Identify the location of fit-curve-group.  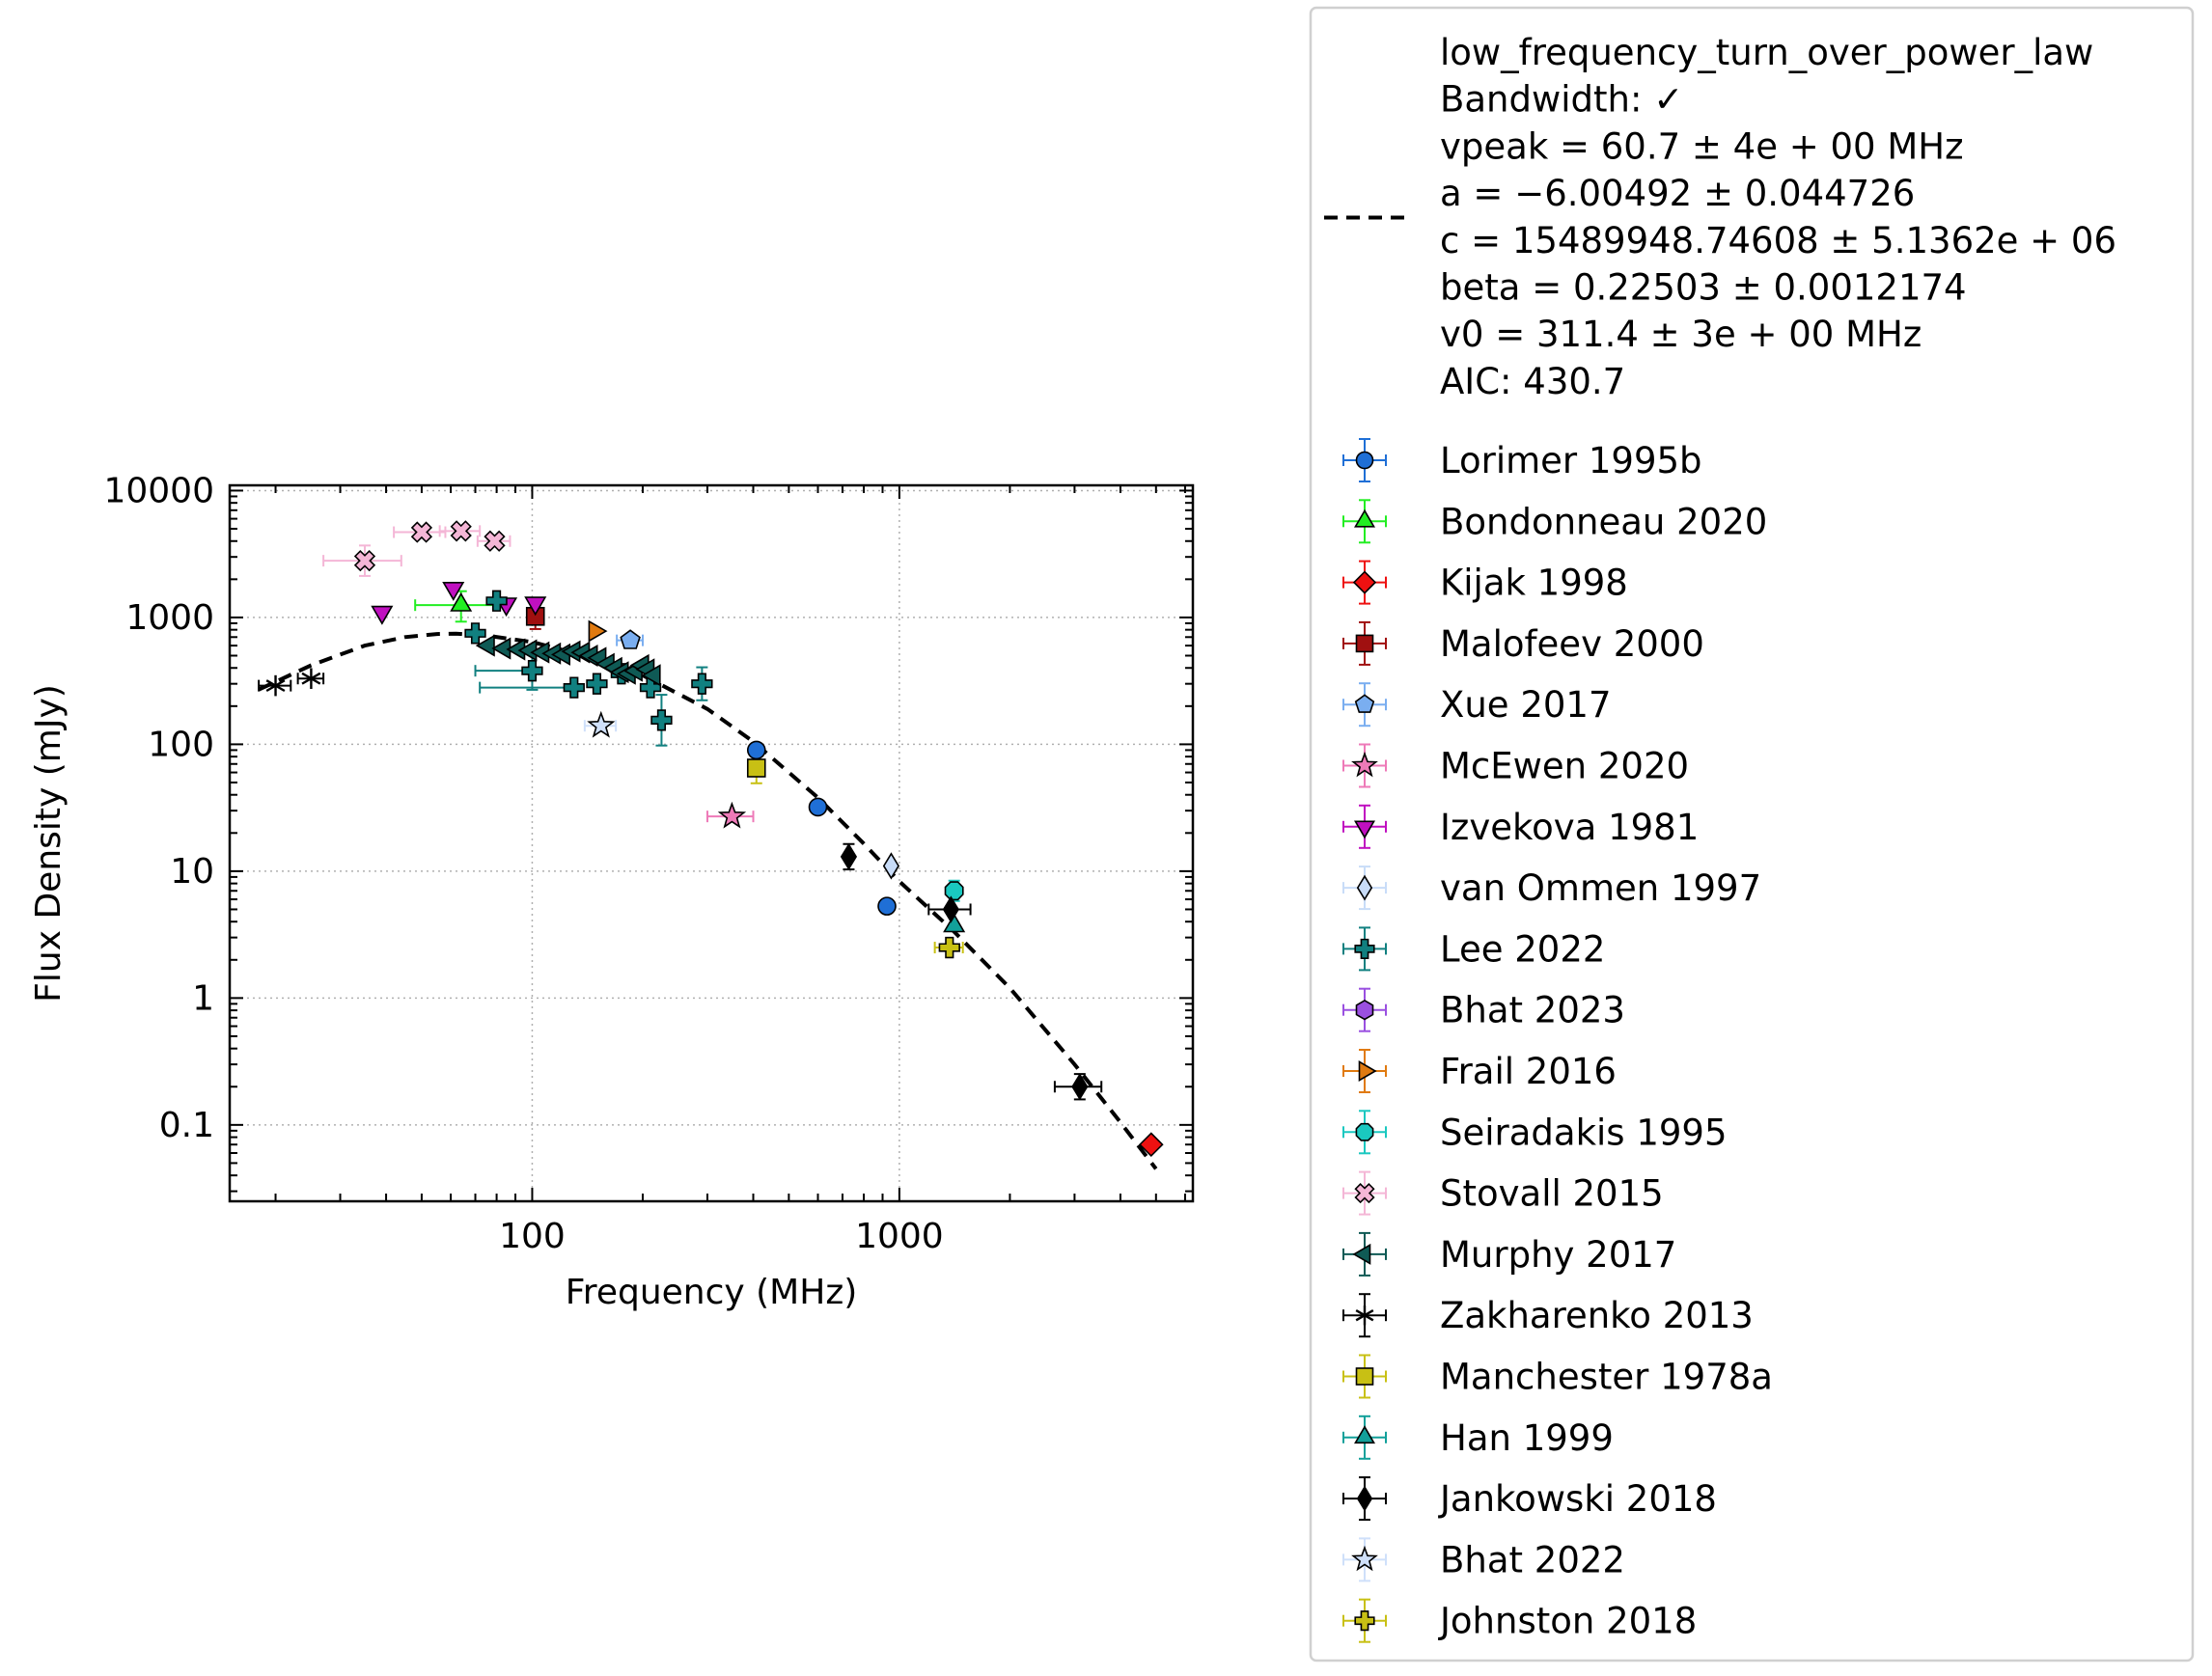
(708, 900).